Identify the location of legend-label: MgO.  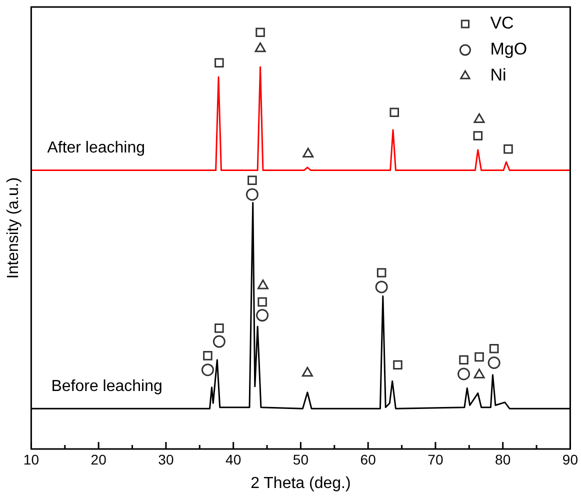
(509, 49).